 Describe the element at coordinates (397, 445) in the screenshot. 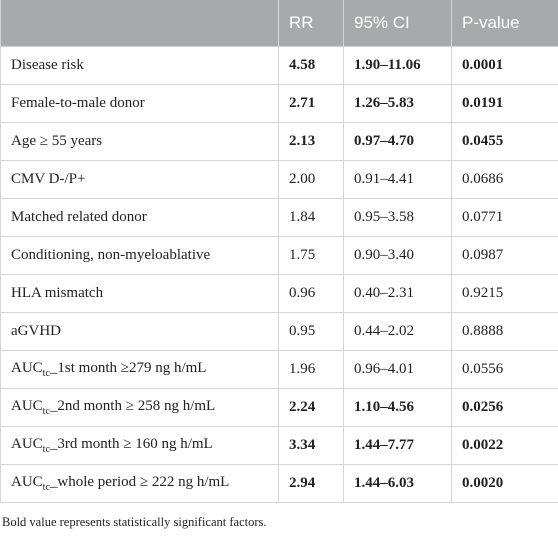

I see `cell-ci: 1.44–7.77` at that location.